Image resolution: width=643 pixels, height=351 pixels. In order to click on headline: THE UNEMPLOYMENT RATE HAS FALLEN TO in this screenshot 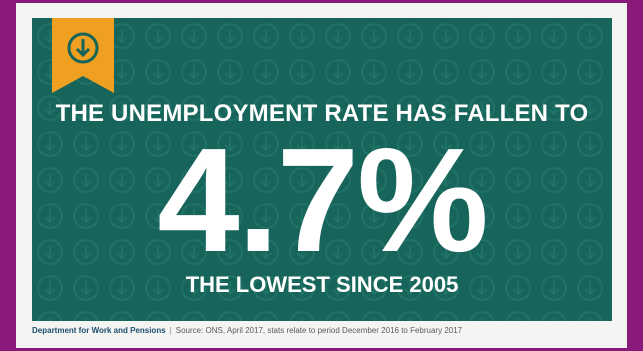, I will do `click(322, 113)`.